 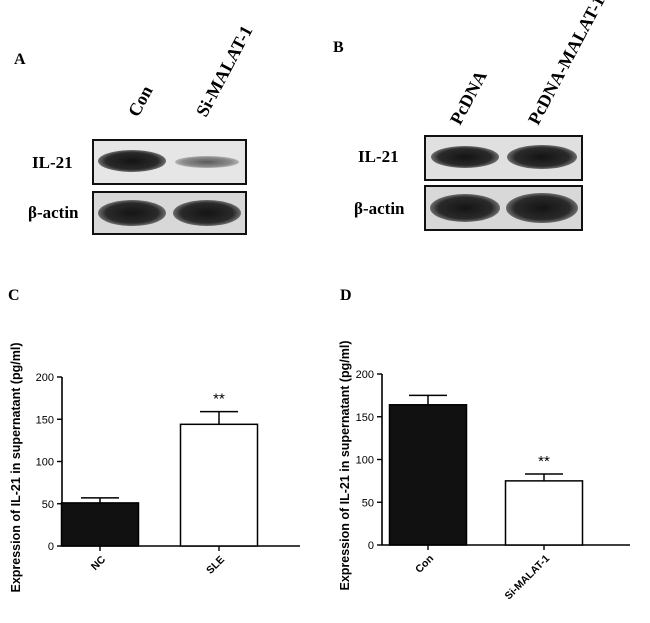 What do you see at coordinates (365, 418) in the screenshot?
I see `chart-d-y-tick-label: 150` at bounding box center [365, 418].